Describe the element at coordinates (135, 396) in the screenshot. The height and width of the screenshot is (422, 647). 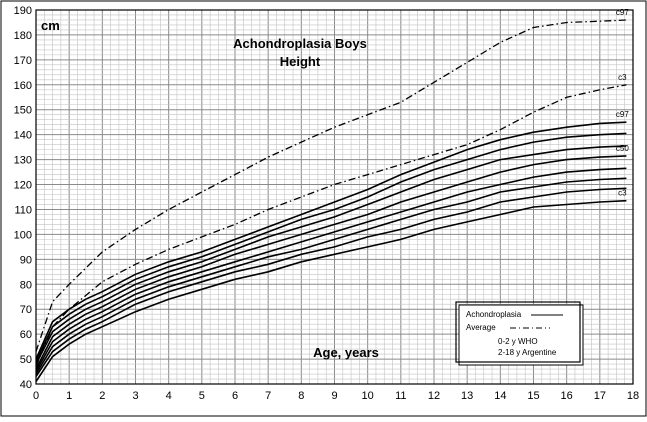
I see `x-tick-label: 3` at that location.